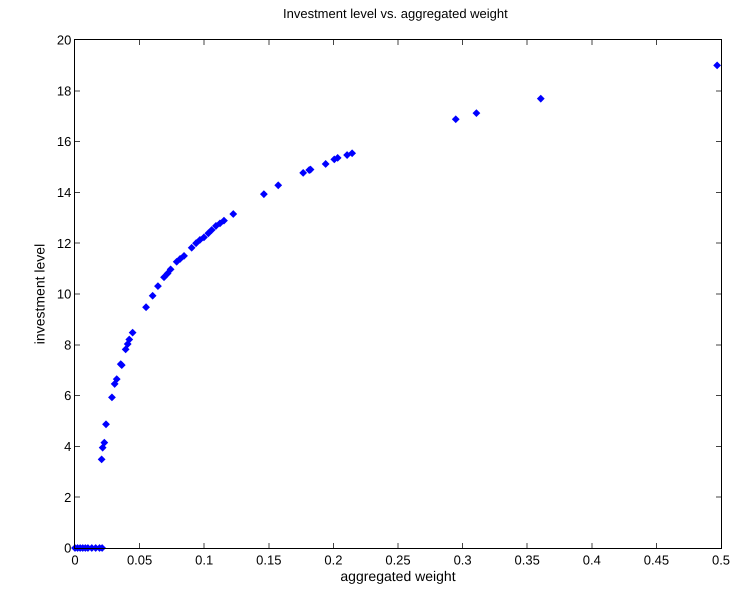 The image size is (746, 604). I want to click on x-axis-title: aggregated weight, so click(398, 576).